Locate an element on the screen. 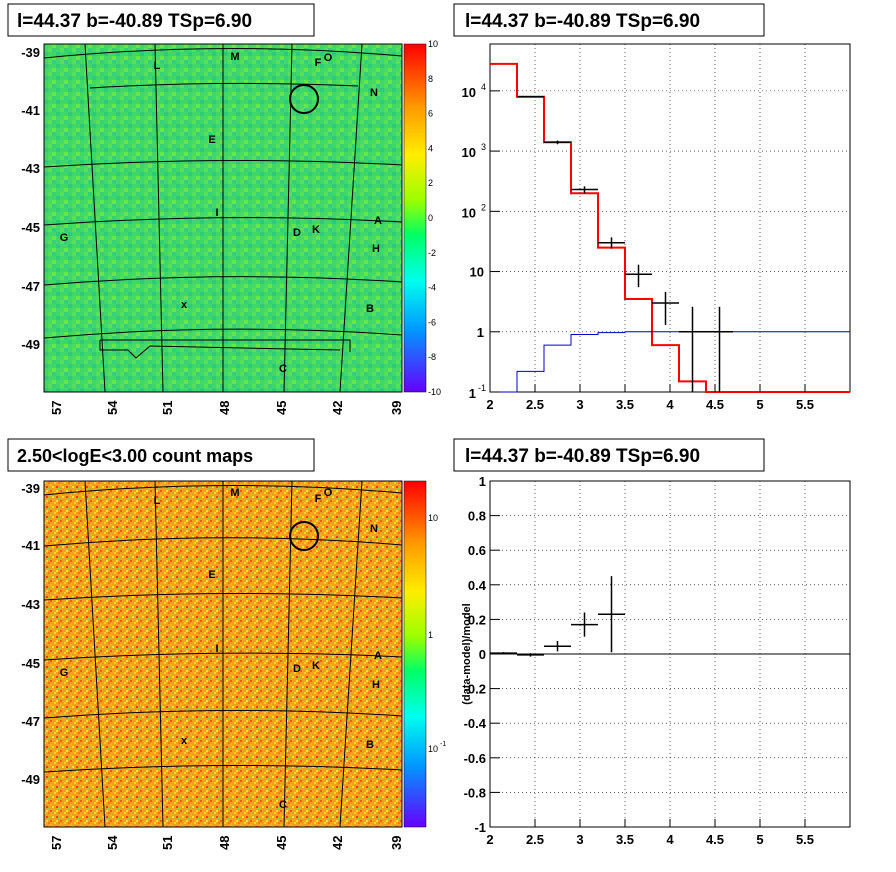 Image resolution: width=896 pixels, height=872 pixels. y-tick-exponent: 2 is located at coordinates (483, 207).